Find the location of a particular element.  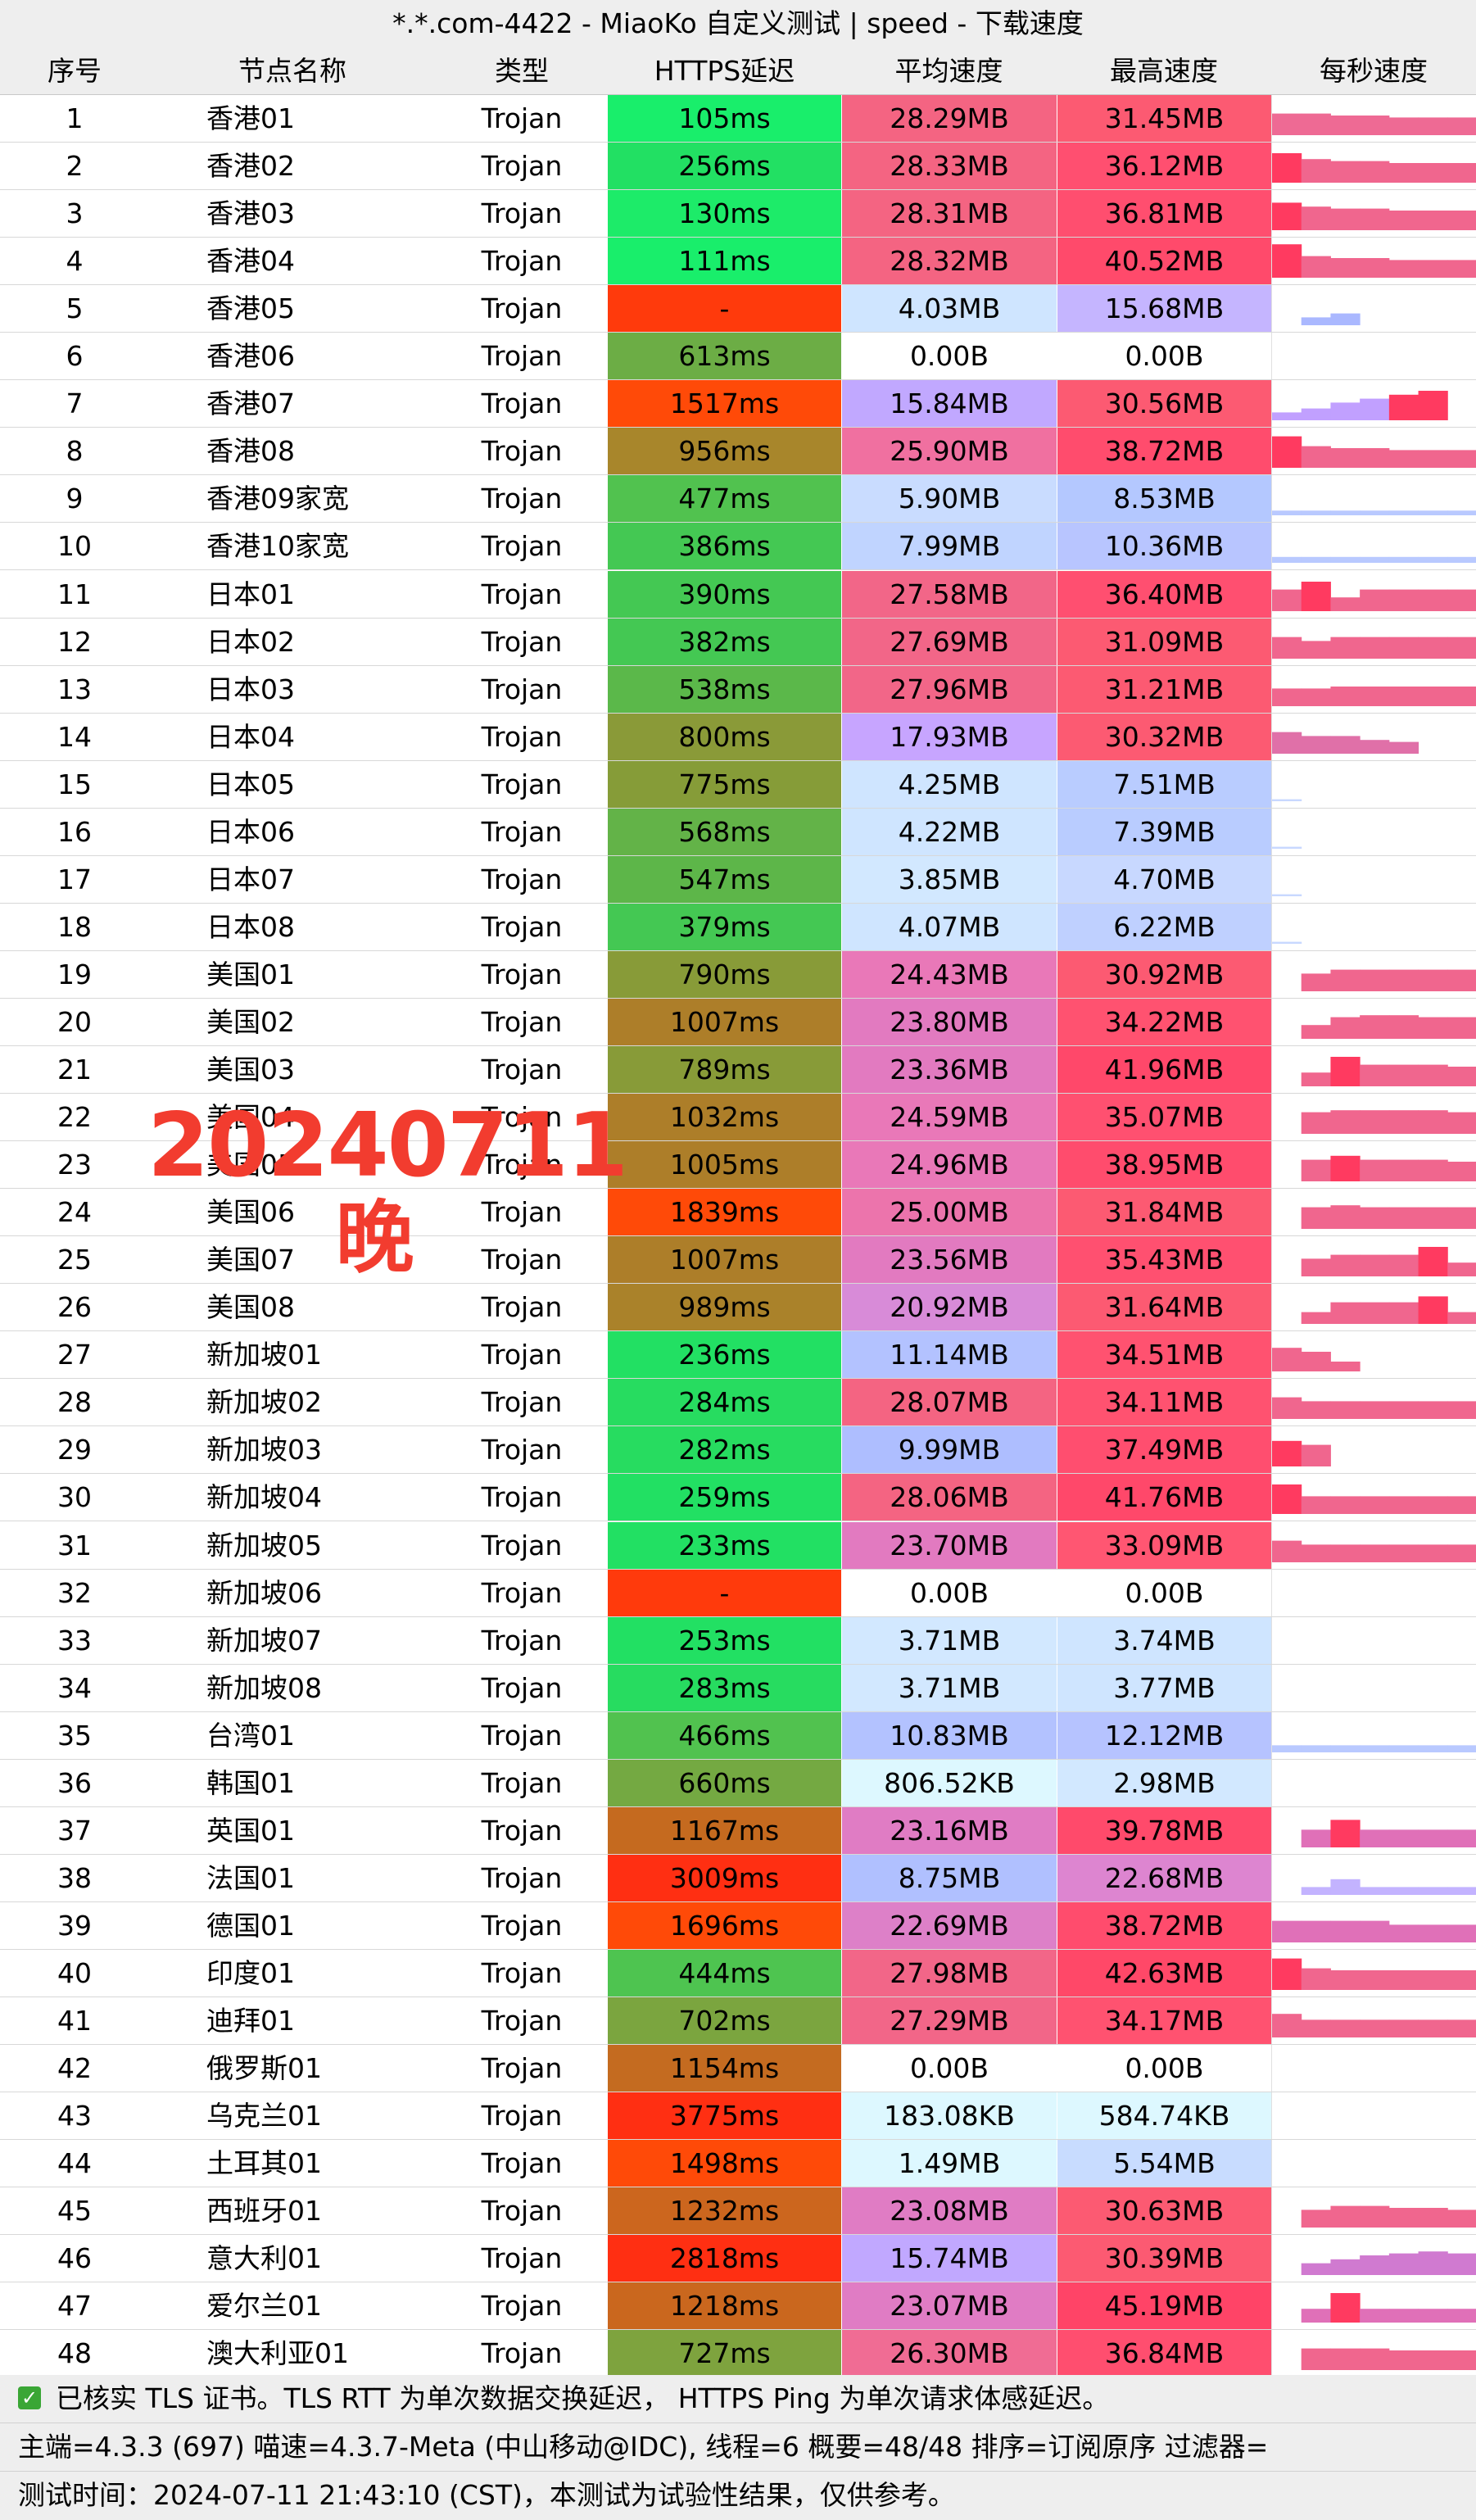

avg-speed: 23.56MB is located at coordinates (949, 1260).